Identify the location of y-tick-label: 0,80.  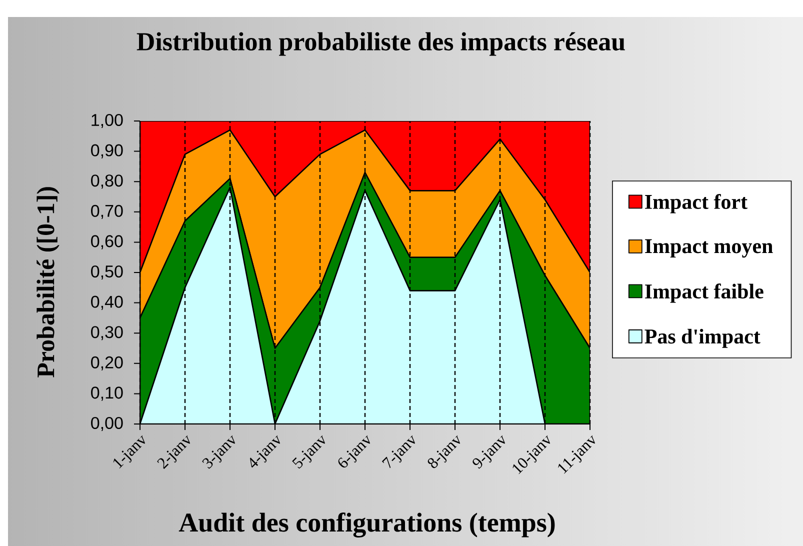
(107, 181).